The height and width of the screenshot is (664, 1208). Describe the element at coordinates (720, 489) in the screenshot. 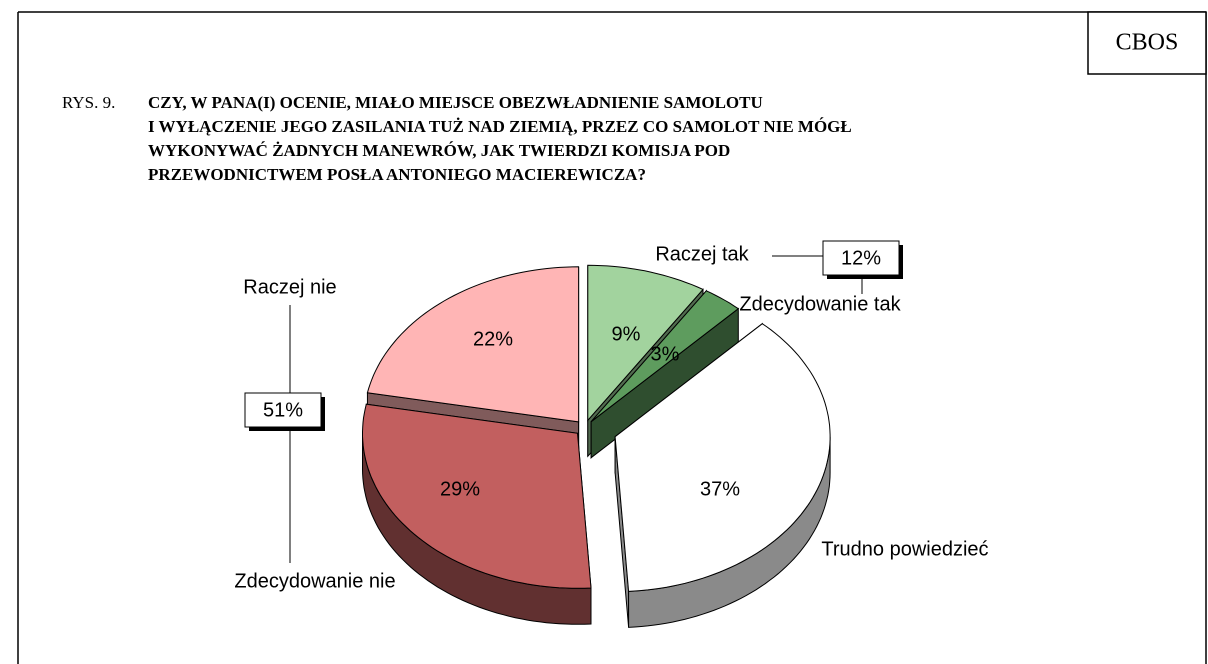

I see `data-label: 37%` at that location.